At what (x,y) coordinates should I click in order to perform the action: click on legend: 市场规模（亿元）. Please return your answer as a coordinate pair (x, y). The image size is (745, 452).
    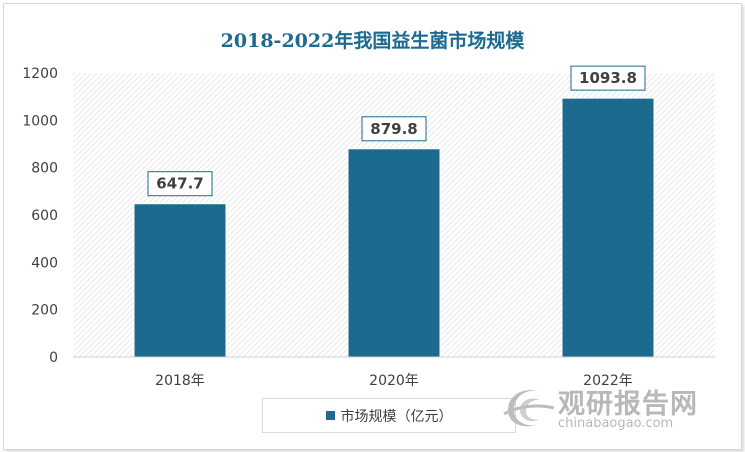
    Looking at the image, I should click on (389, 415).